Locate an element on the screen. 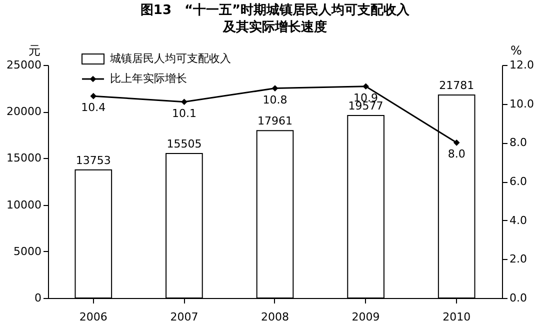  y-axis-title: 元 is located at coordinates (34, 51).